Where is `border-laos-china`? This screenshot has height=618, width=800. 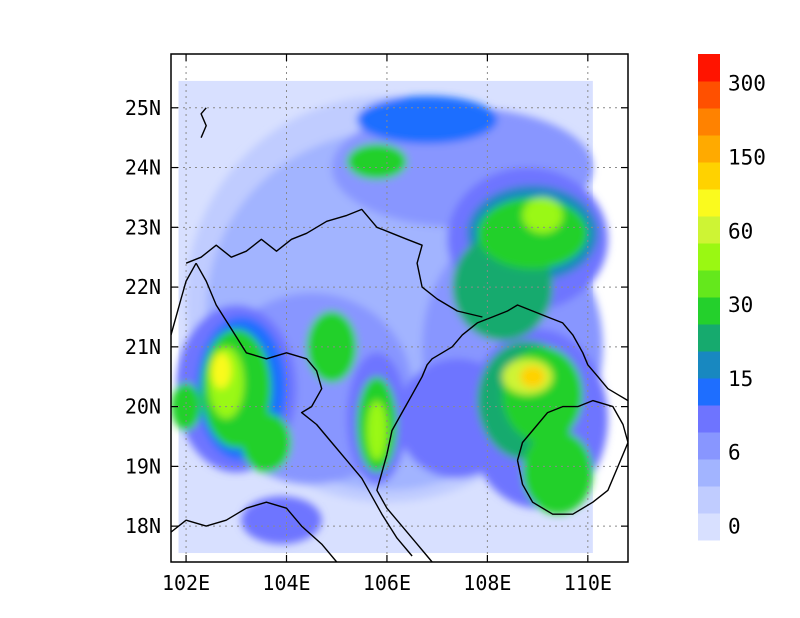 border-laos-china is located at coordinates (184, 299).